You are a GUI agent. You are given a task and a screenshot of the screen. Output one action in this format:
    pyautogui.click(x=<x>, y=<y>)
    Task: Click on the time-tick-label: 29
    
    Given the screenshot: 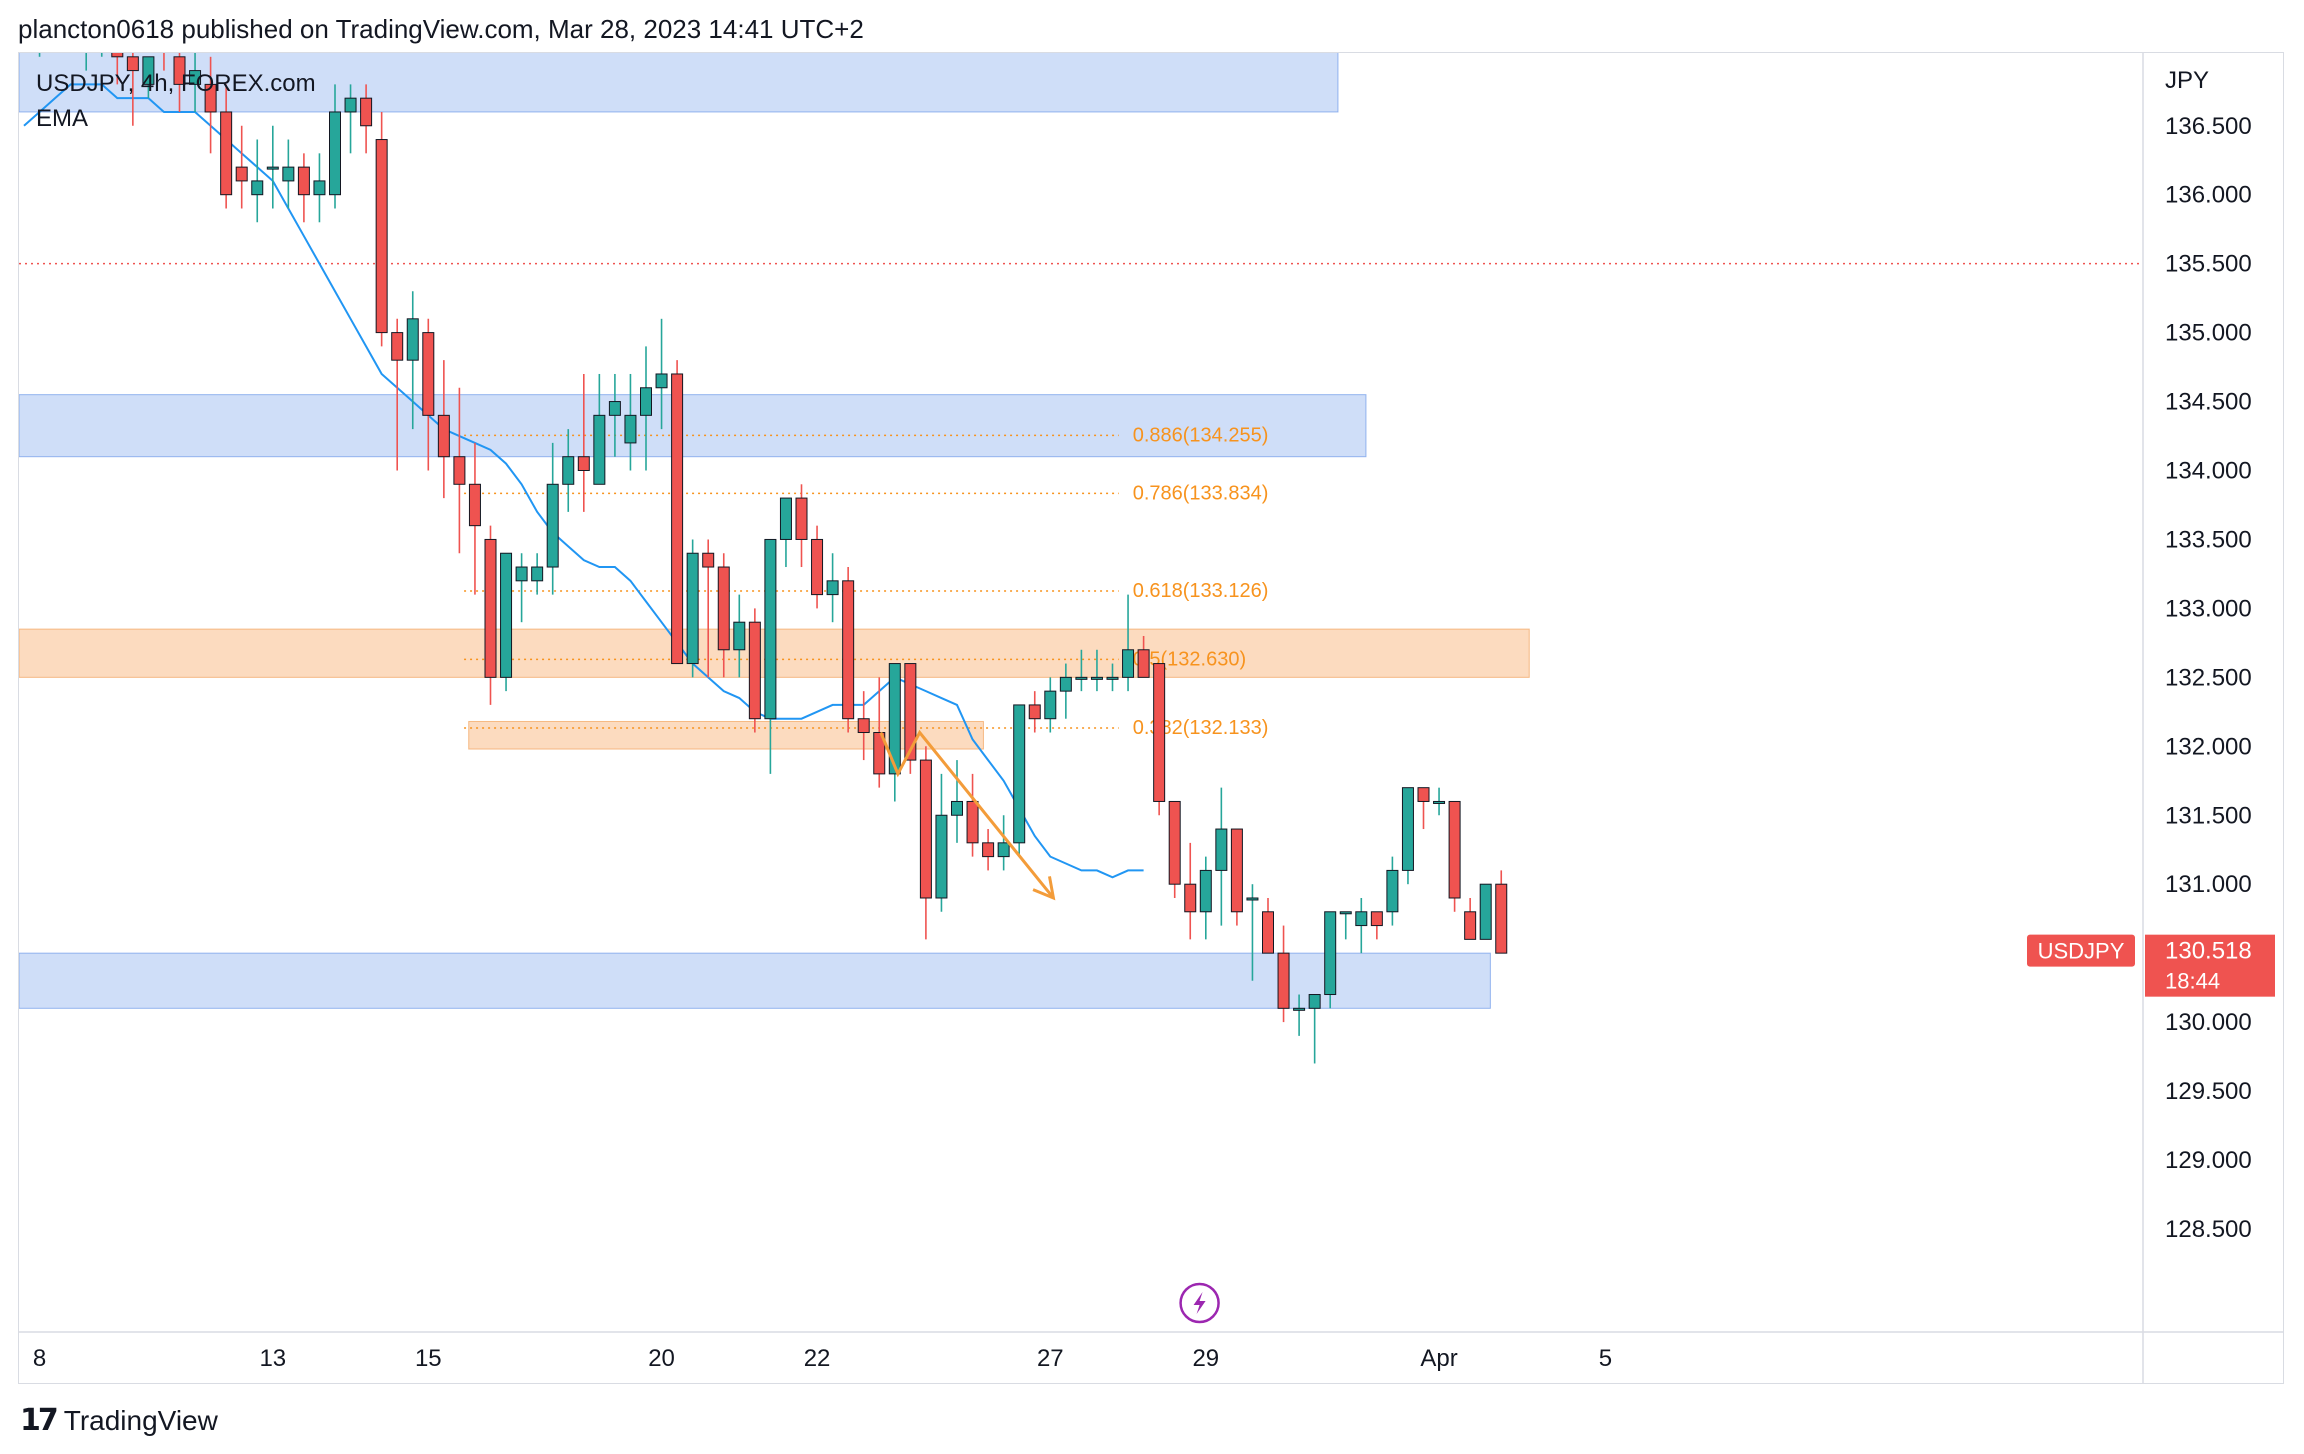 What is the action you would take?
    pyautogui.click(x=1205, y=1358)
    